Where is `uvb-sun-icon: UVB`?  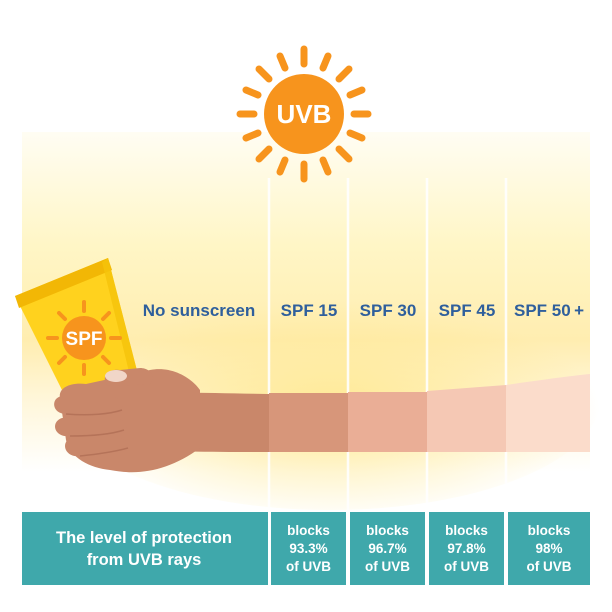 uvb-sun-icon: UVB is located at coordinates (304, 114).